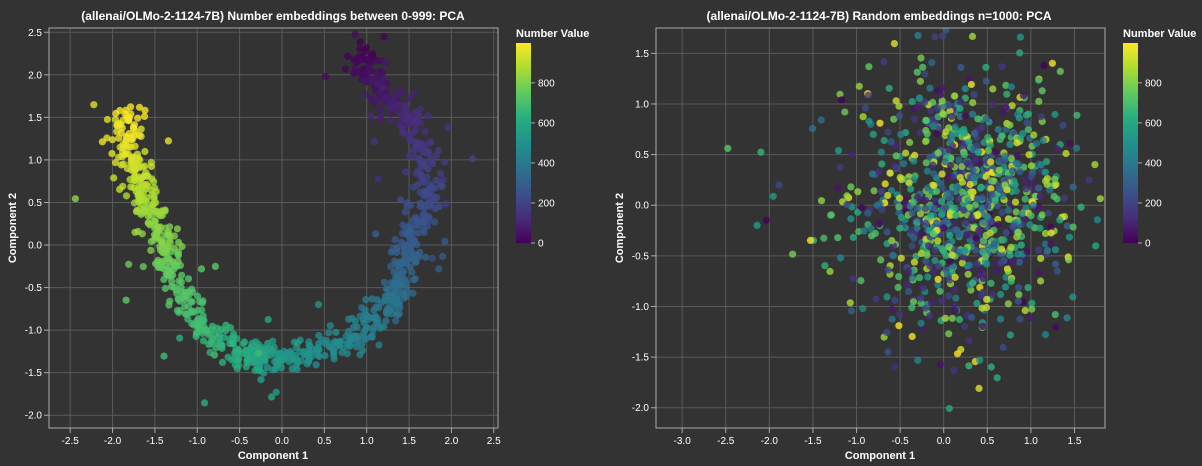 The image size is (1202, 466). Describe the element at coordinates (642, 104) in the screenshot. I see `y-tick-label: 1.0` at that location.